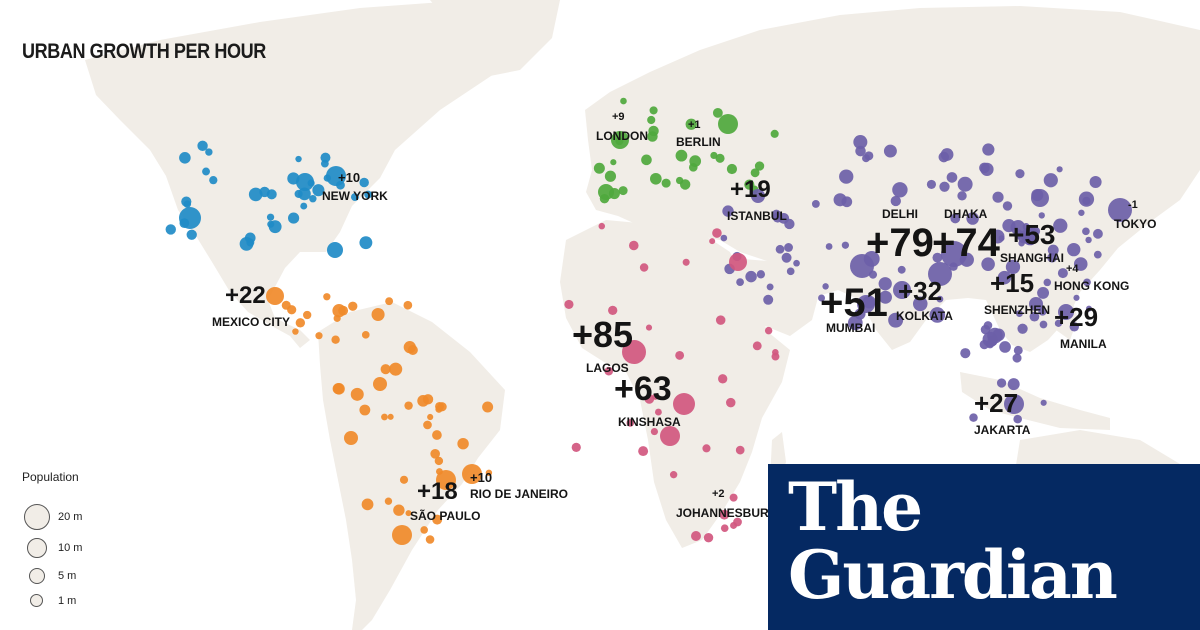 The image size is (1200, 630). I want to click on city-growth-label: +22, so click(245, 295).